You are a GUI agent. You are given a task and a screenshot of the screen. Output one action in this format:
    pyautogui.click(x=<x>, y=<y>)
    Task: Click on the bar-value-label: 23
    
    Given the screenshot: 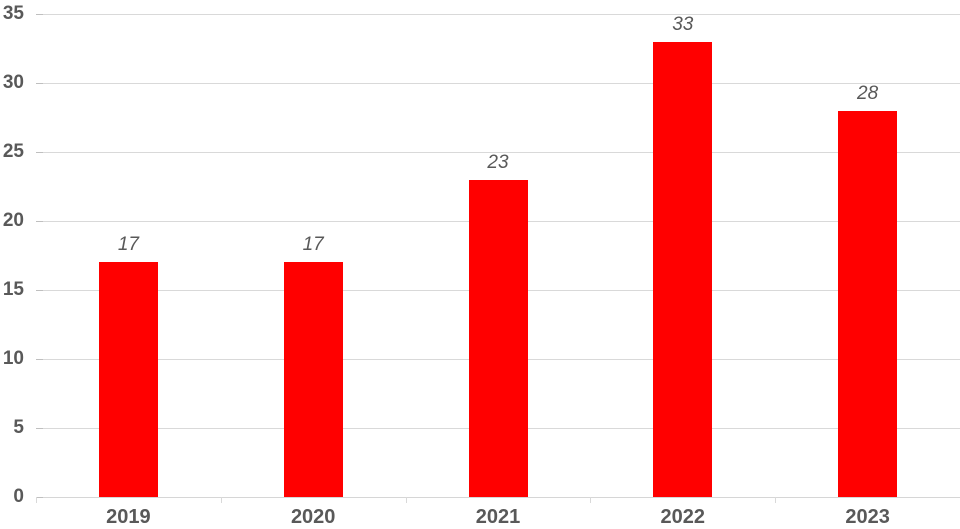 What is the action you would take?
    pyautogui.click(x=498, y=162)
    